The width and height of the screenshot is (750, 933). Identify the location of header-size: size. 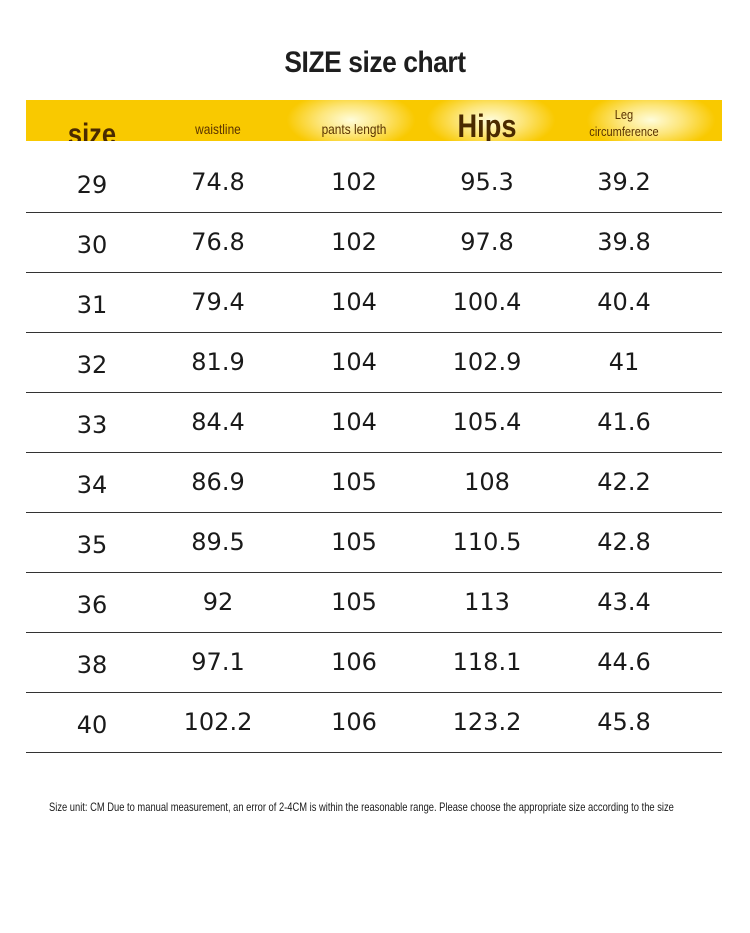
(92, 129).